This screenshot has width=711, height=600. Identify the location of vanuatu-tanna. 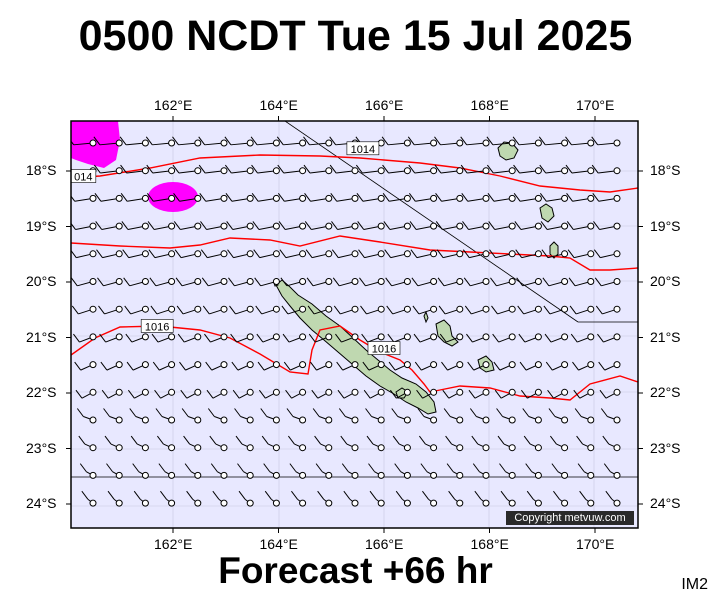
(554, 250).